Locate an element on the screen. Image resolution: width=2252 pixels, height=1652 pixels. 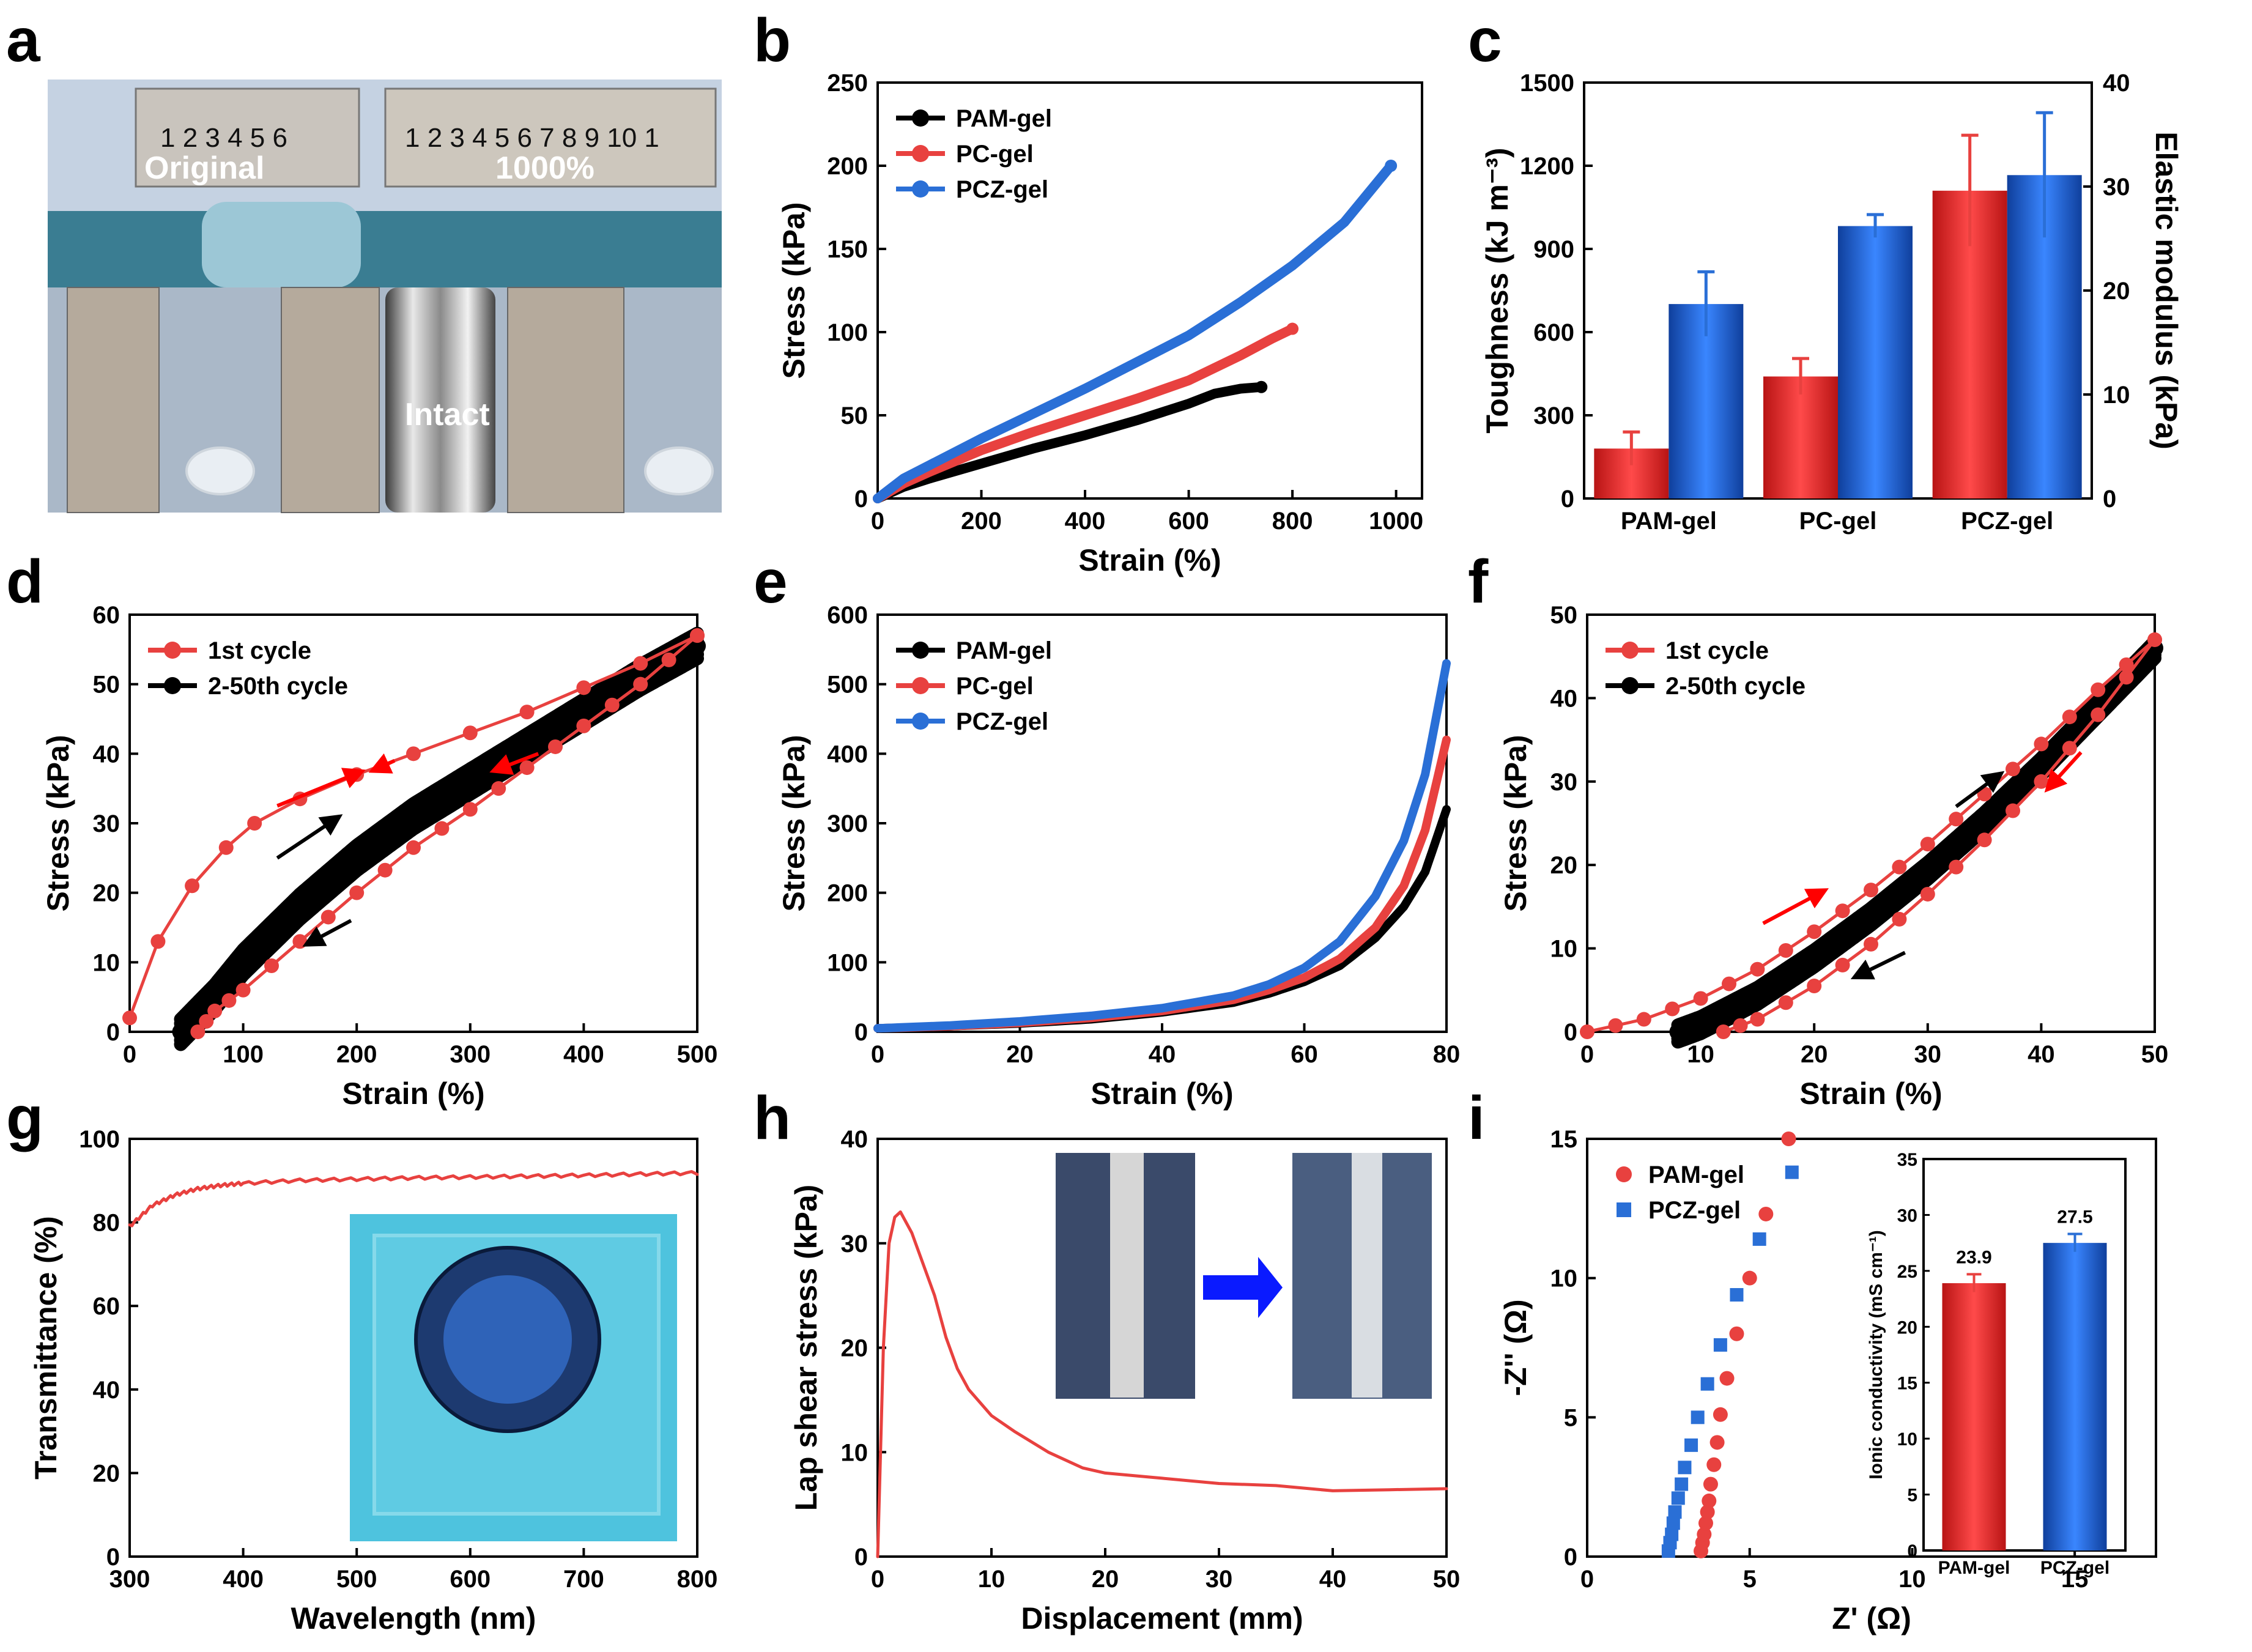
transmittance-line is located at coordinates (413, 1199).